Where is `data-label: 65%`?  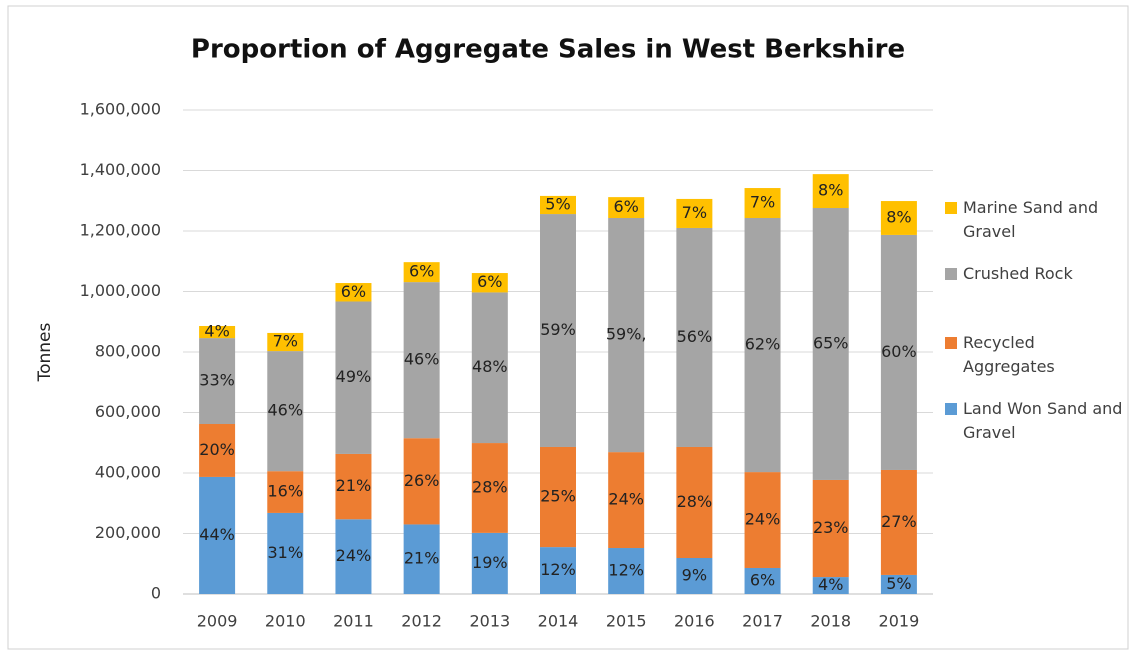
data-label: 65% is located at coordinates (831, 342).